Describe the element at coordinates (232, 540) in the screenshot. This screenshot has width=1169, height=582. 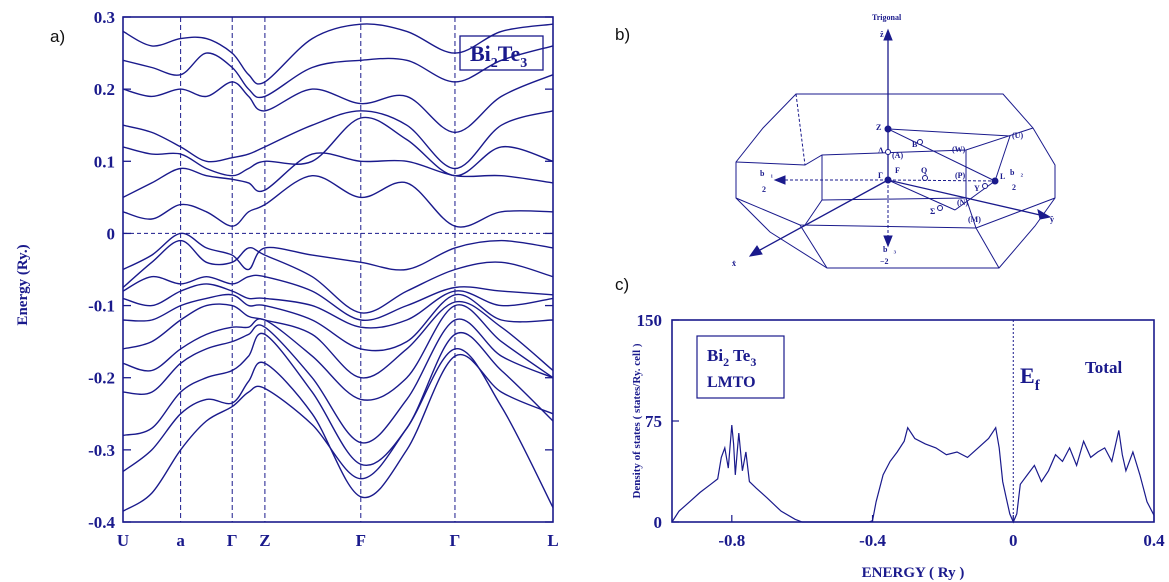
I see `k-point-label: Γ` at that location.